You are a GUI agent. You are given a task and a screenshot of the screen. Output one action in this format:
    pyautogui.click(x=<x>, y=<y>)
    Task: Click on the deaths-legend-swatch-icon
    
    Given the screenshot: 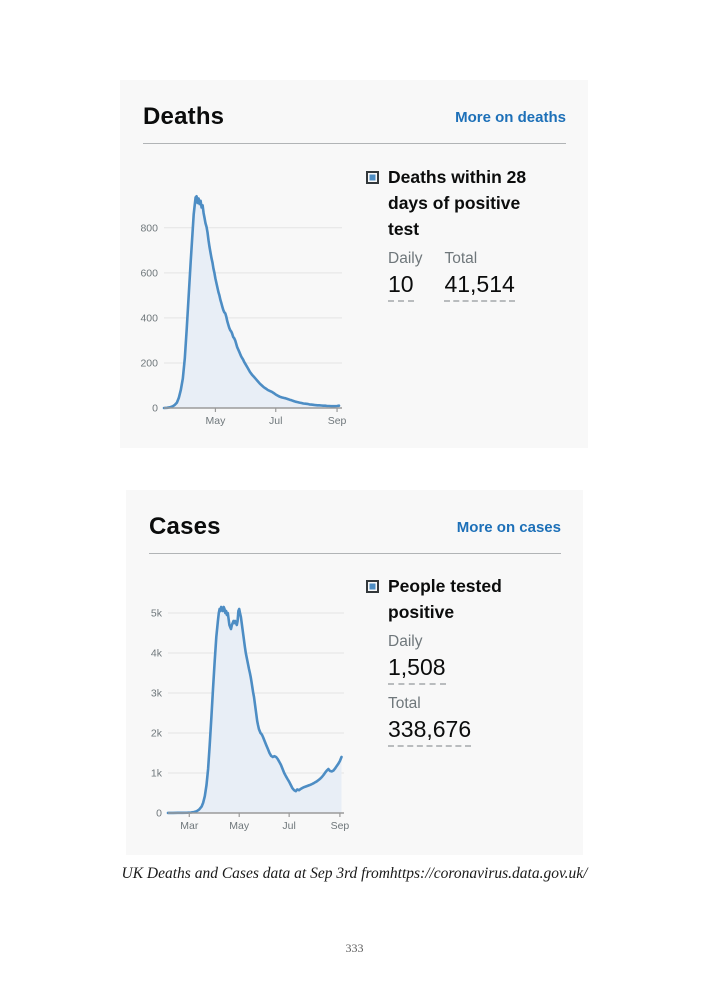 What is the action you would take?
    pyautogui.click(x=372, y=177)
    